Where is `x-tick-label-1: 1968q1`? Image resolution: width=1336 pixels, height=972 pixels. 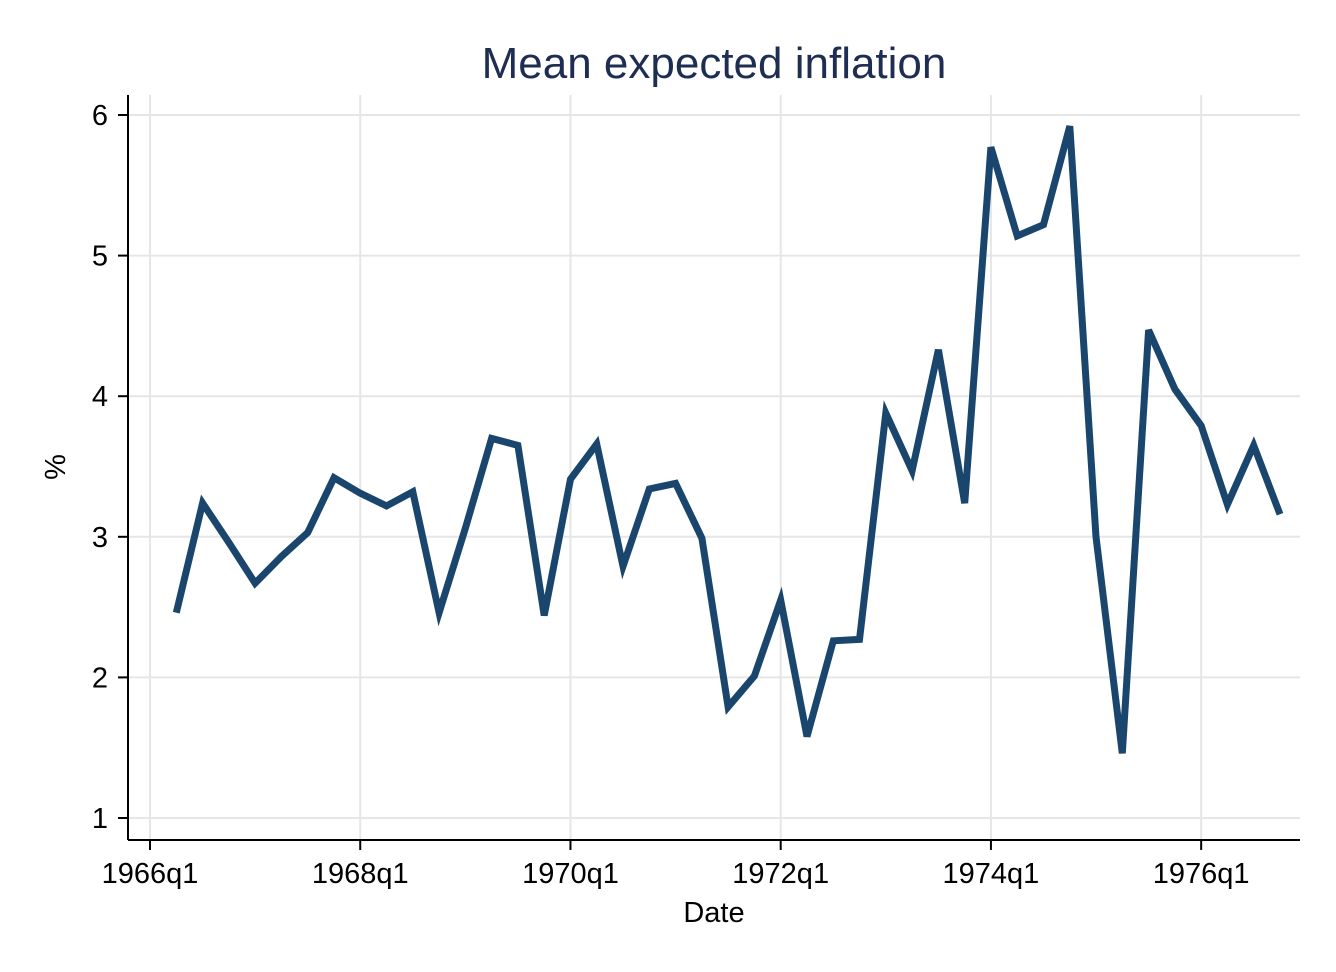 x-tick-label-1: 1968q1 is located at coordinates (360, 874).